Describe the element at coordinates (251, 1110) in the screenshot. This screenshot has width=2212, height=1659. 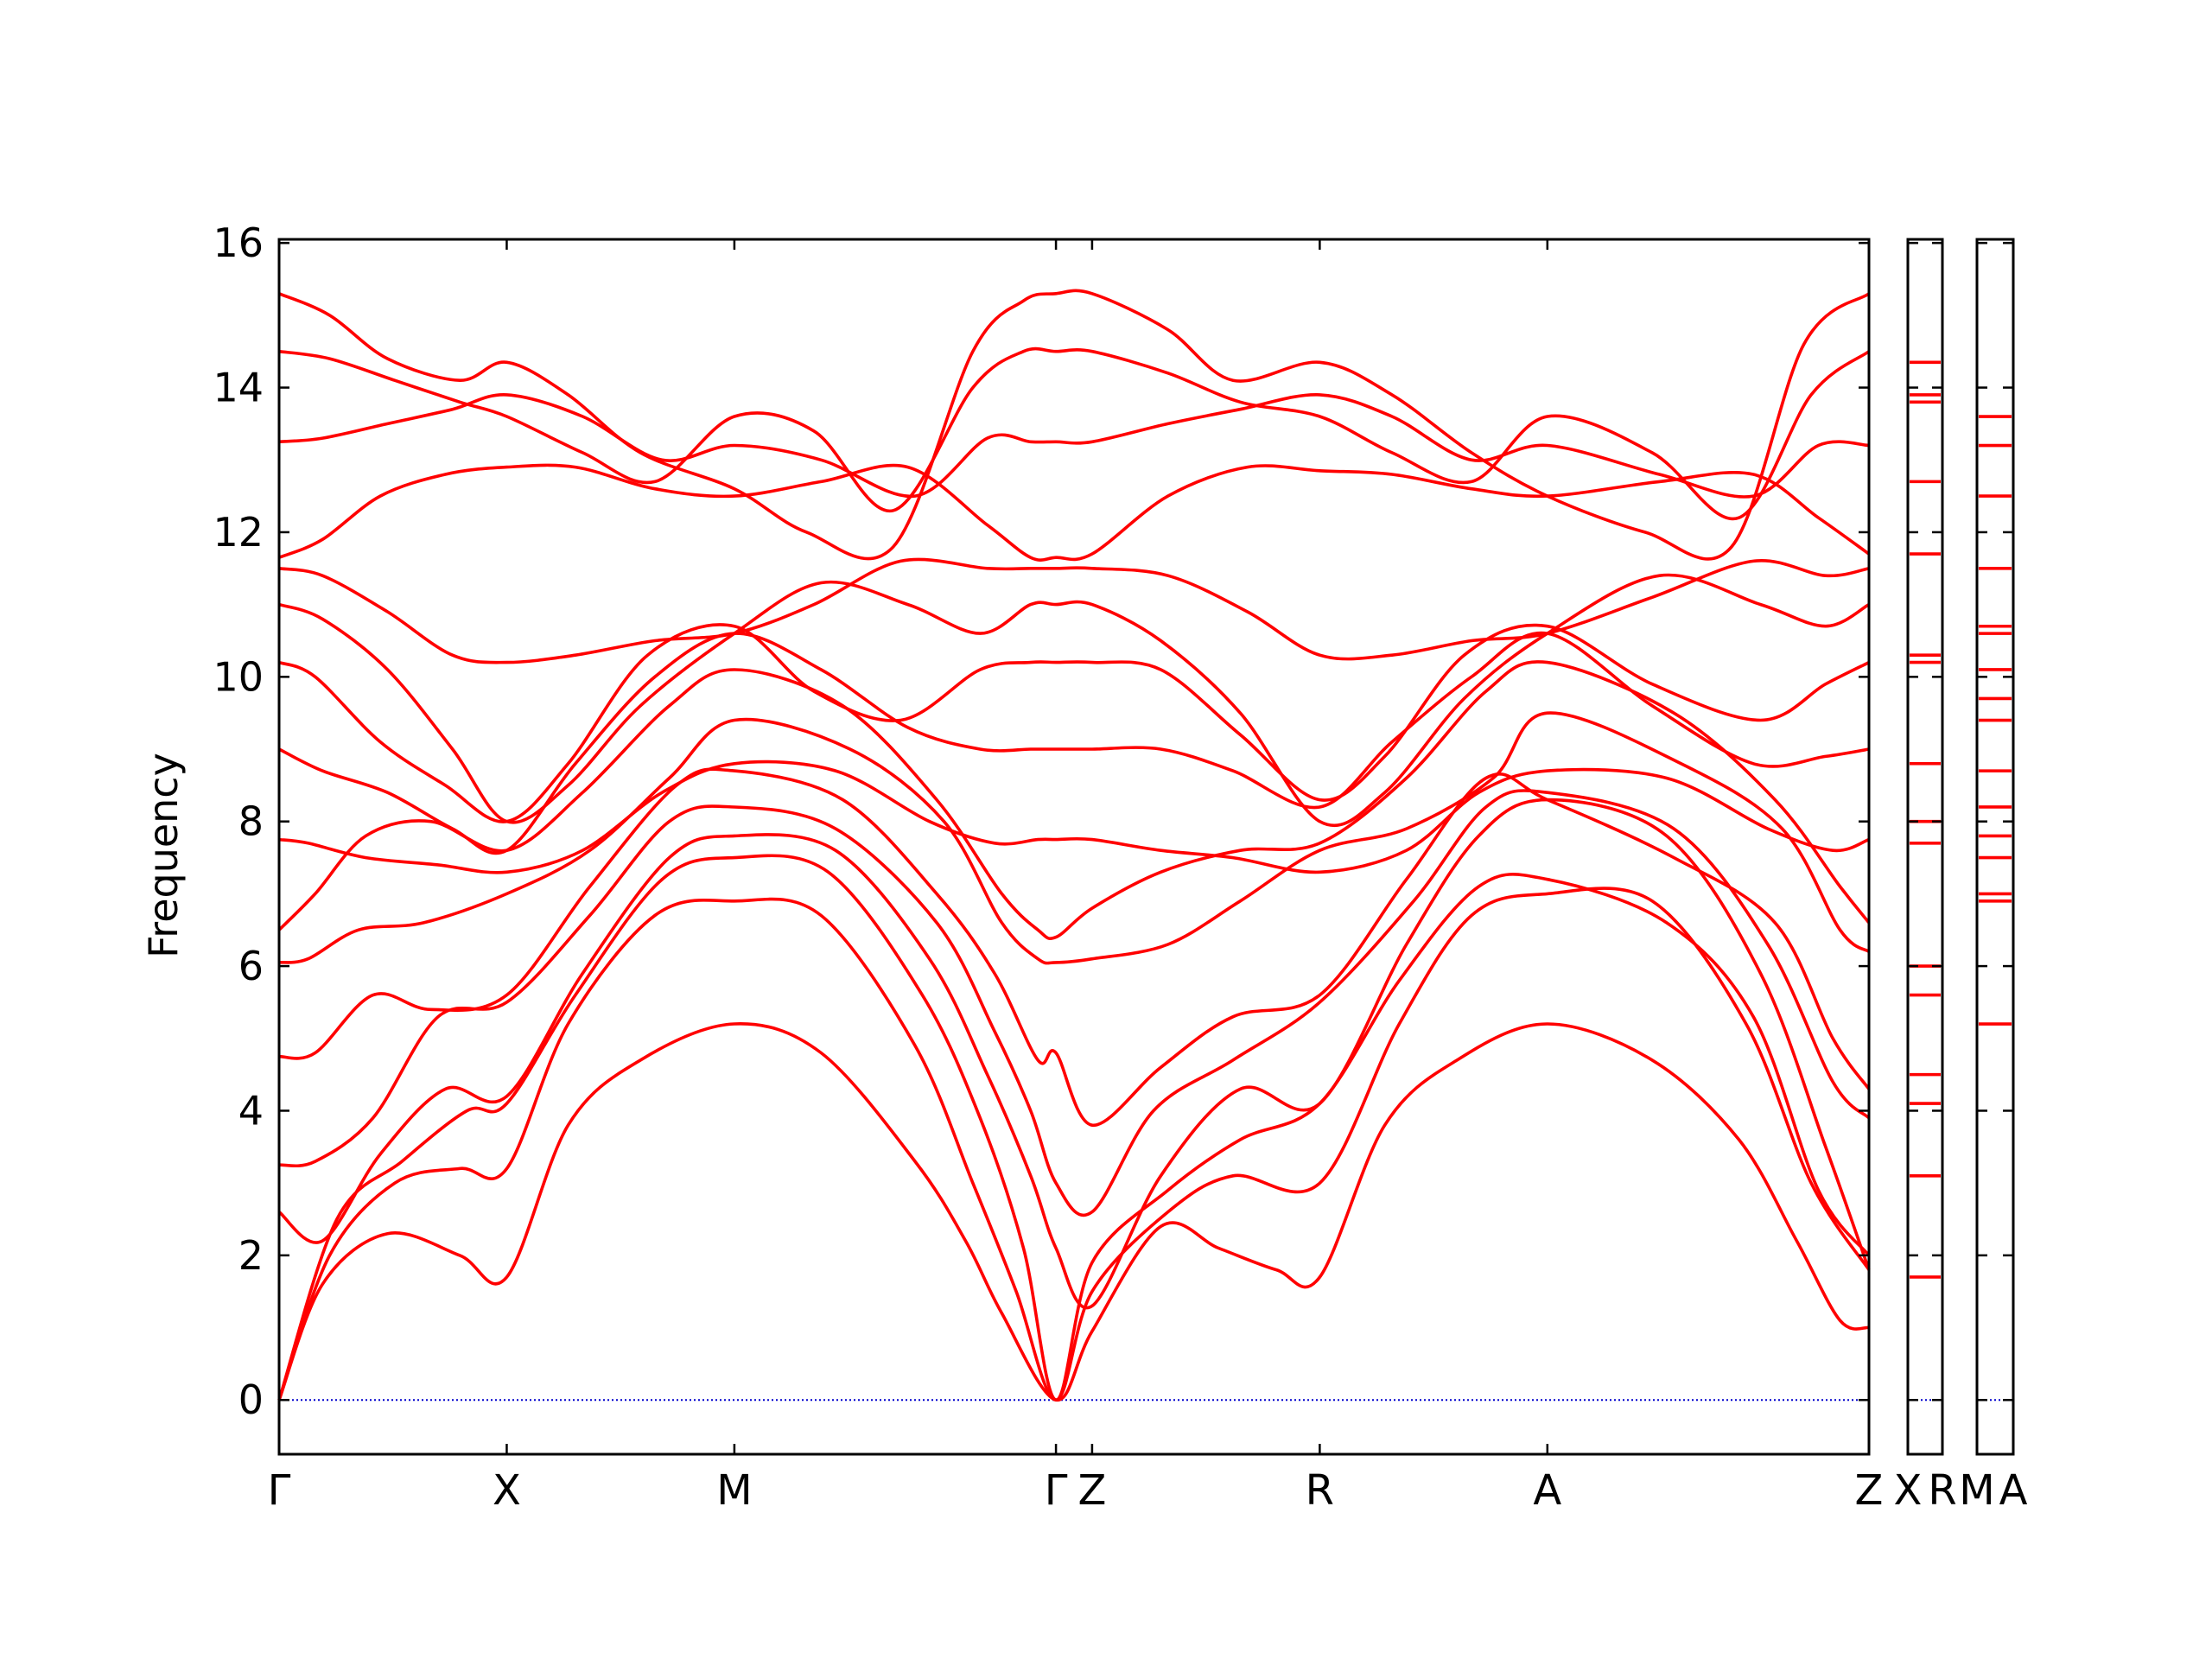
I see `y-tick-label: 4` at that location.